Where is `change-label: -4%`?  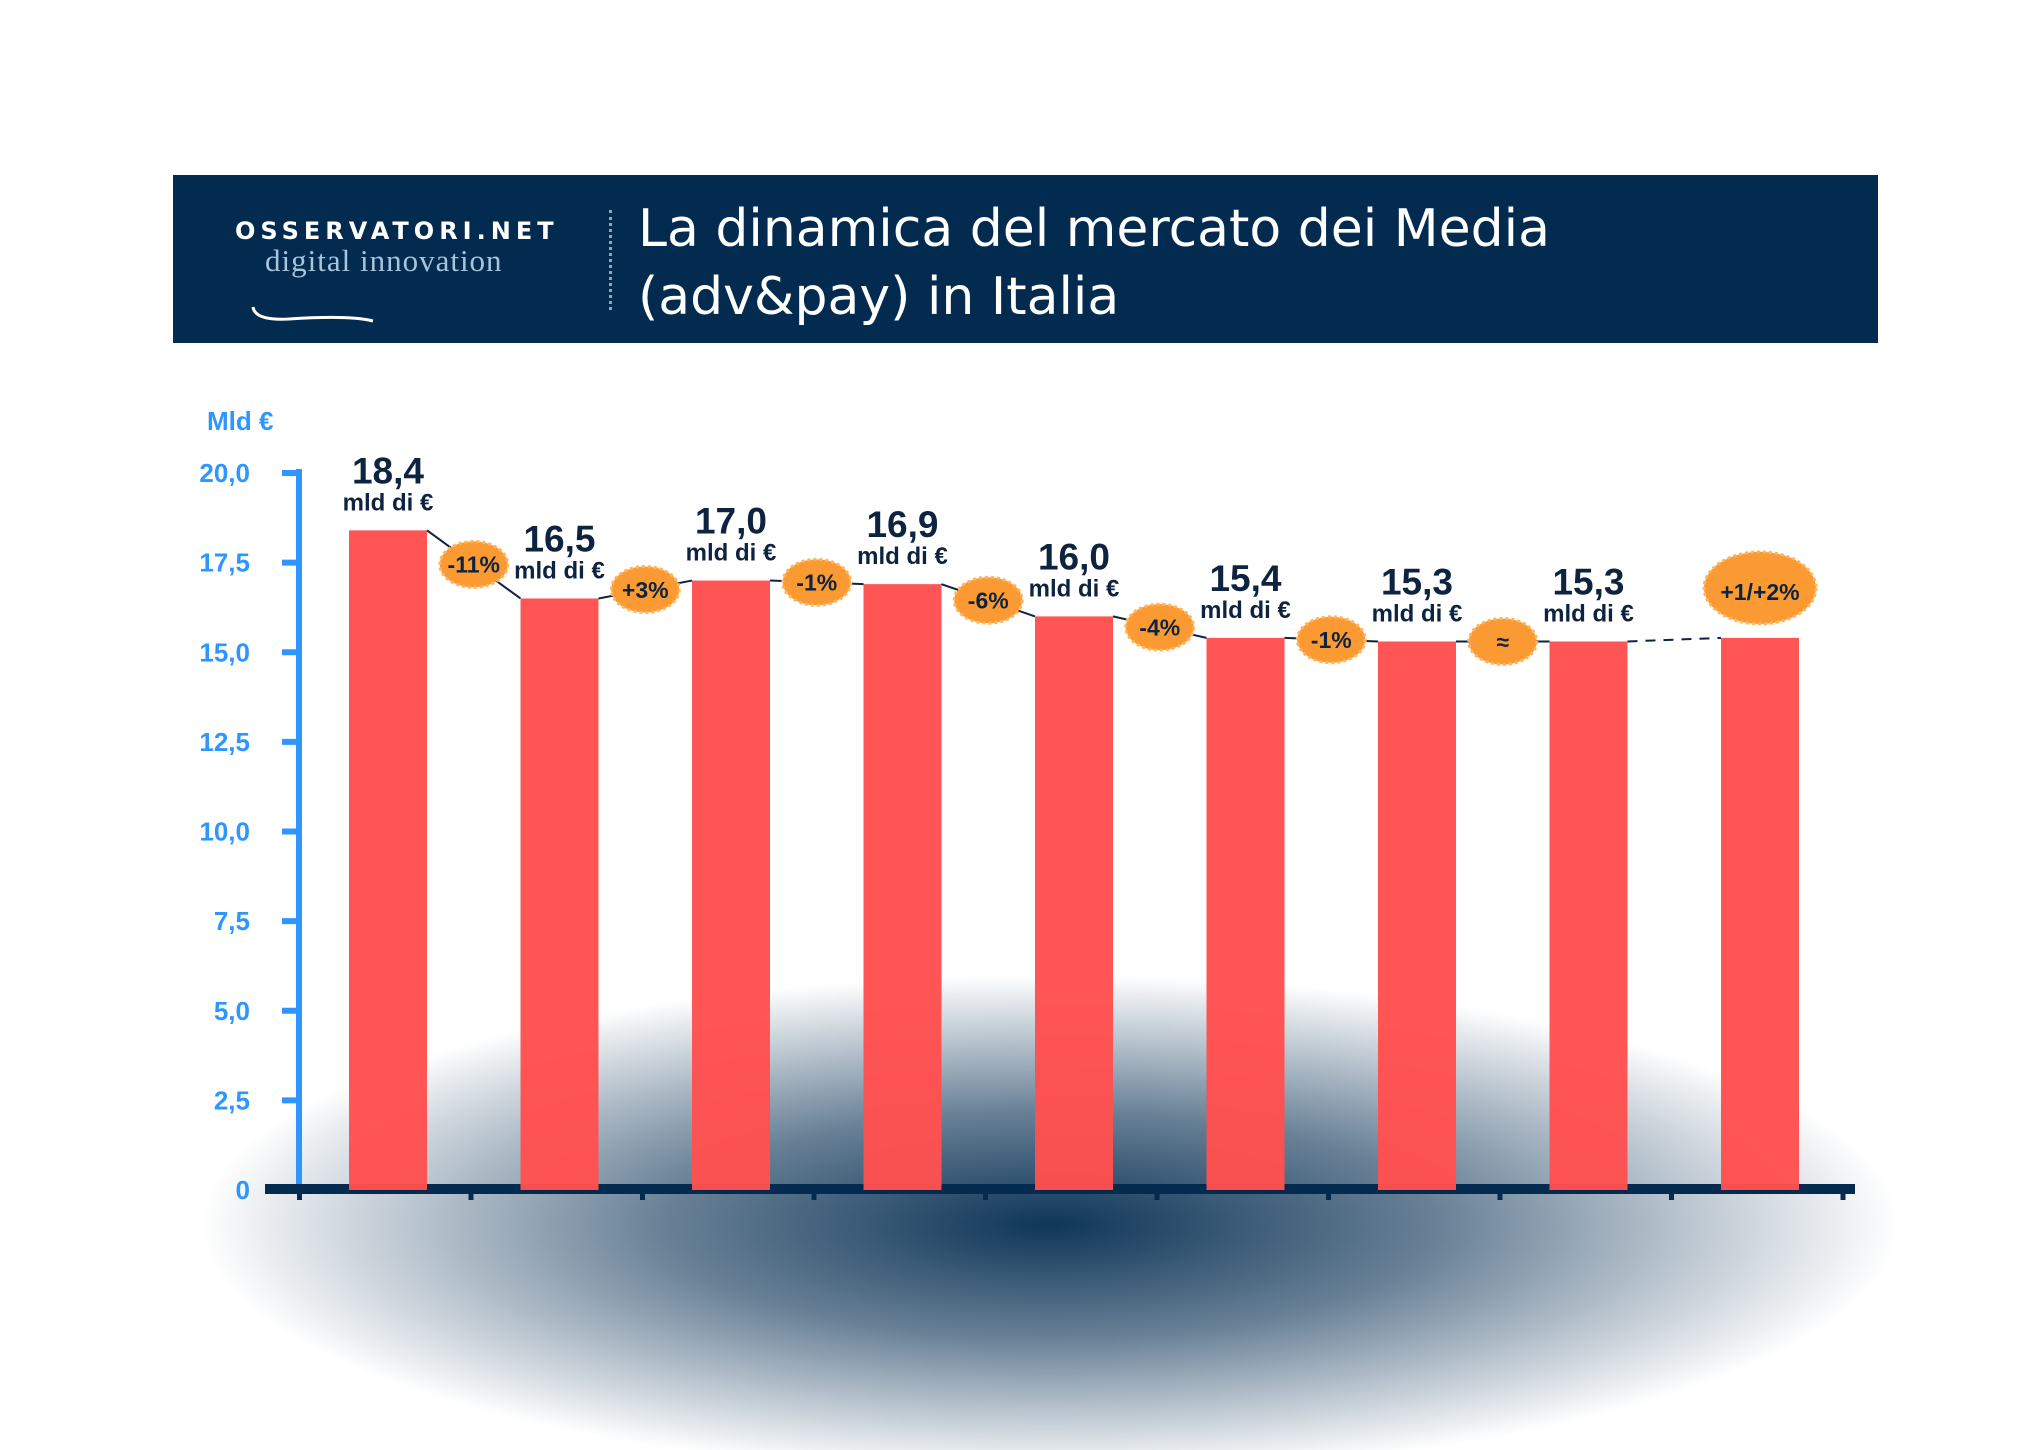 change-label: -4% is located at coordinates (1159, 627).